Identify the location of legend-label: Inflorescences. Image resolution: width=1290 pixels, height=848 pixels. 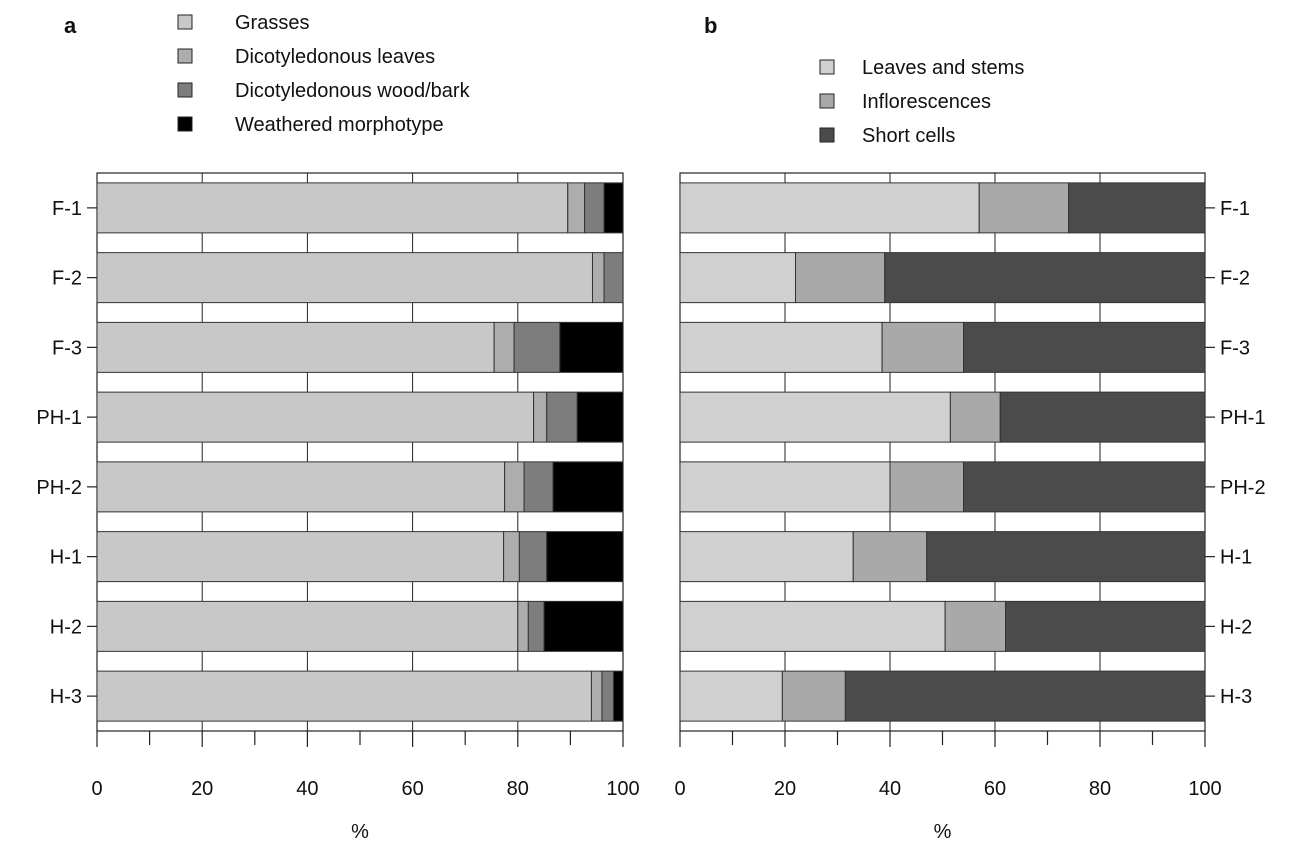
(926, 102).